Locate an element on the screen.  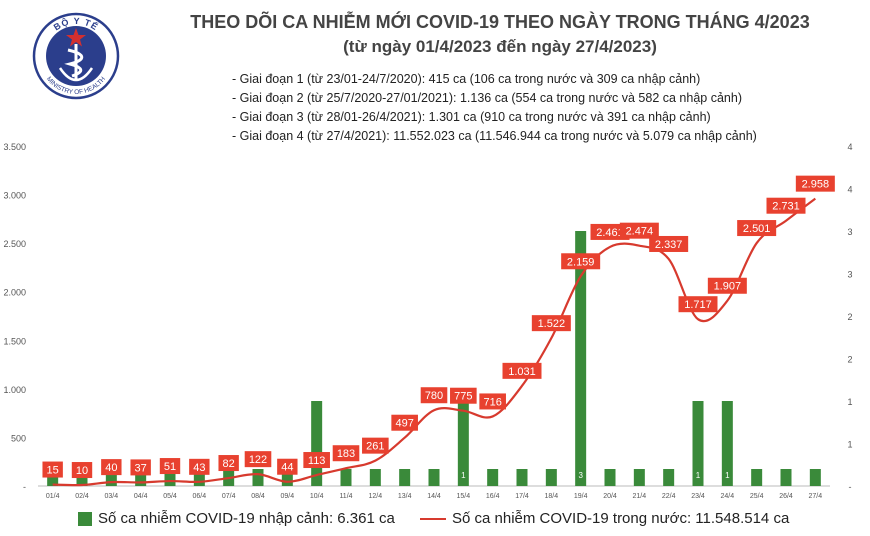
x-tick-label: 20/4 is located at coordinates (610, 496).